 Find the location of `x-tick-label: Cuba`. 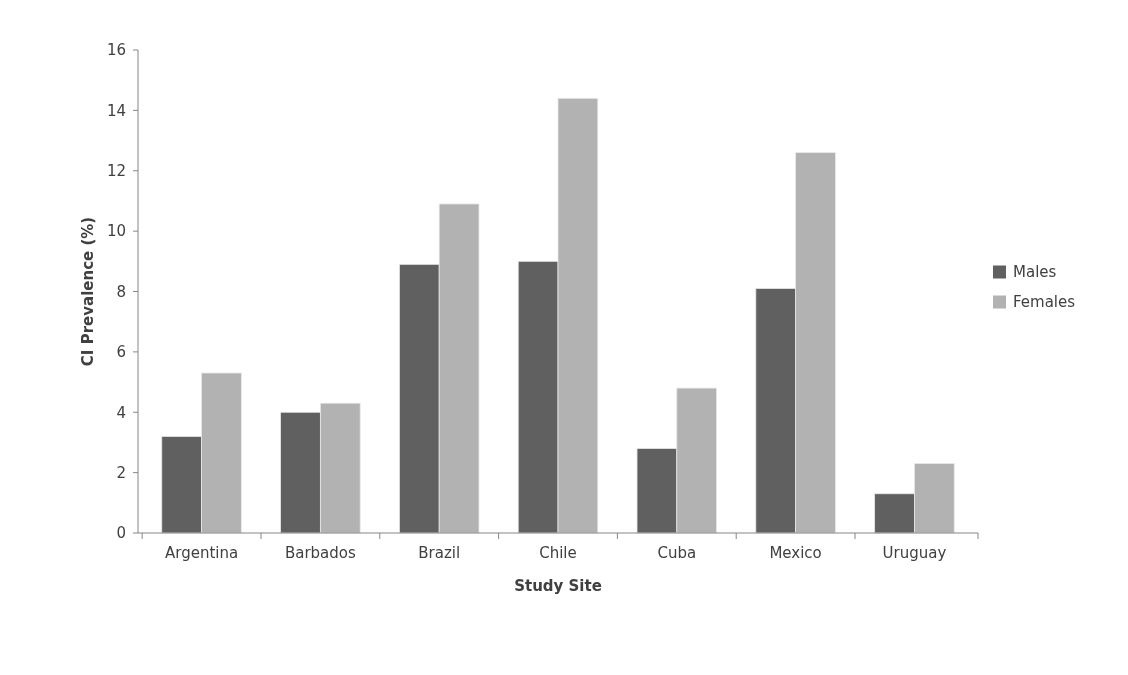

x-tick-label: Cuba is located at coordinates (677, 553).